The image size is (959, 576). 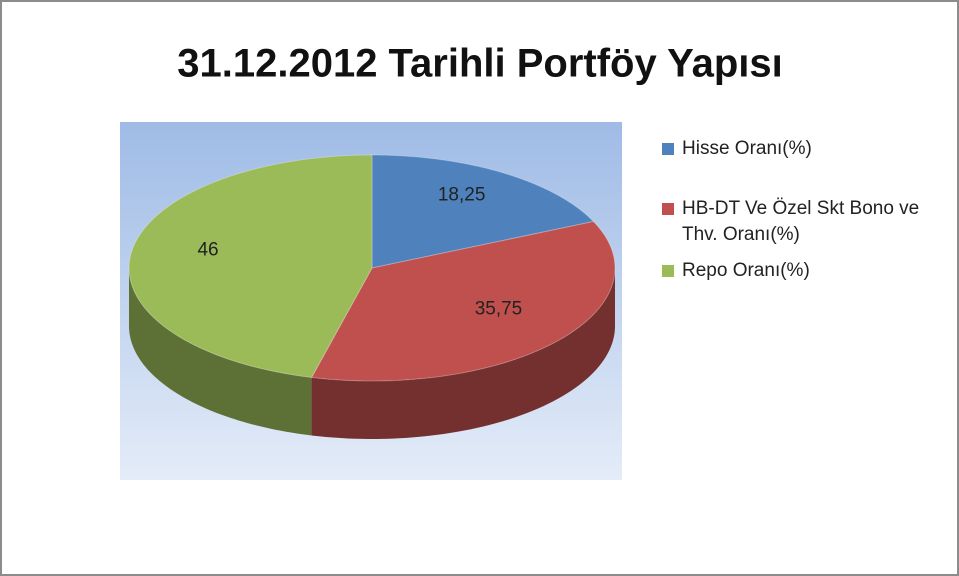 I want to click on data-label: 18,25, so click(x=462, y=194).